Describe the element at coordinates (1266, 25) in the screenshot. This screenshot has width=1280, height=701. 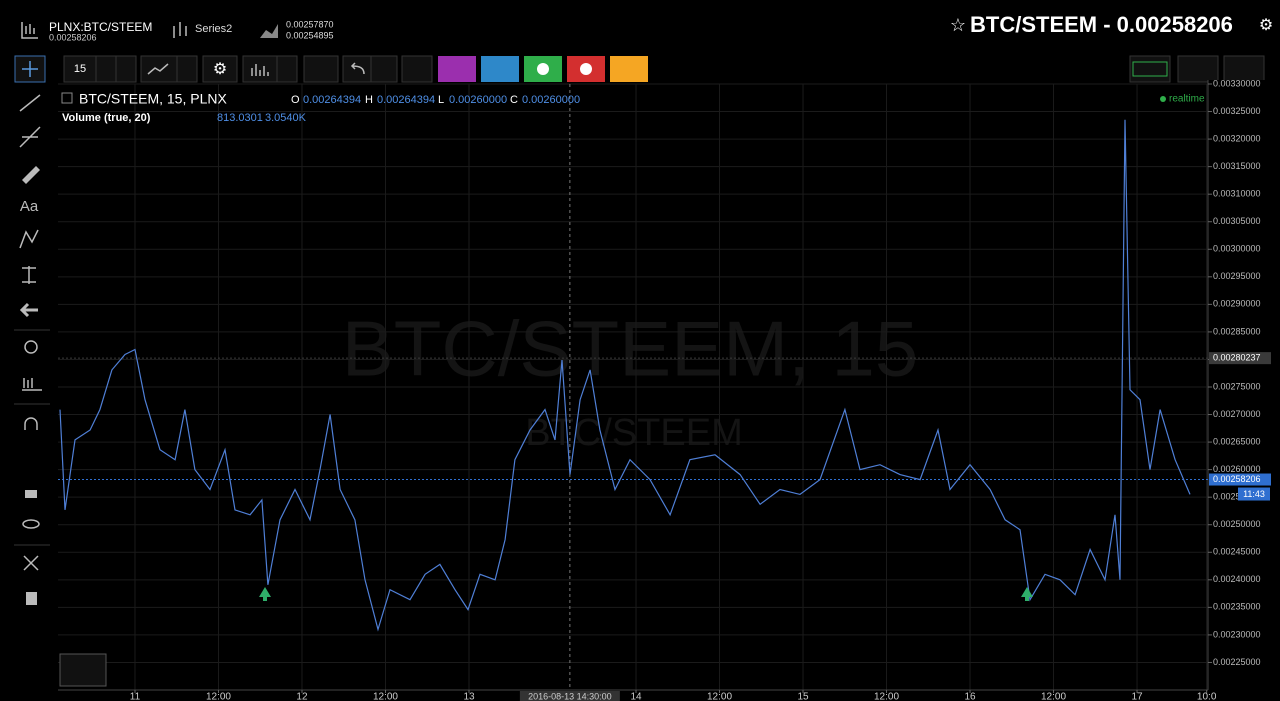
I see `settings: ⚙` at that location.